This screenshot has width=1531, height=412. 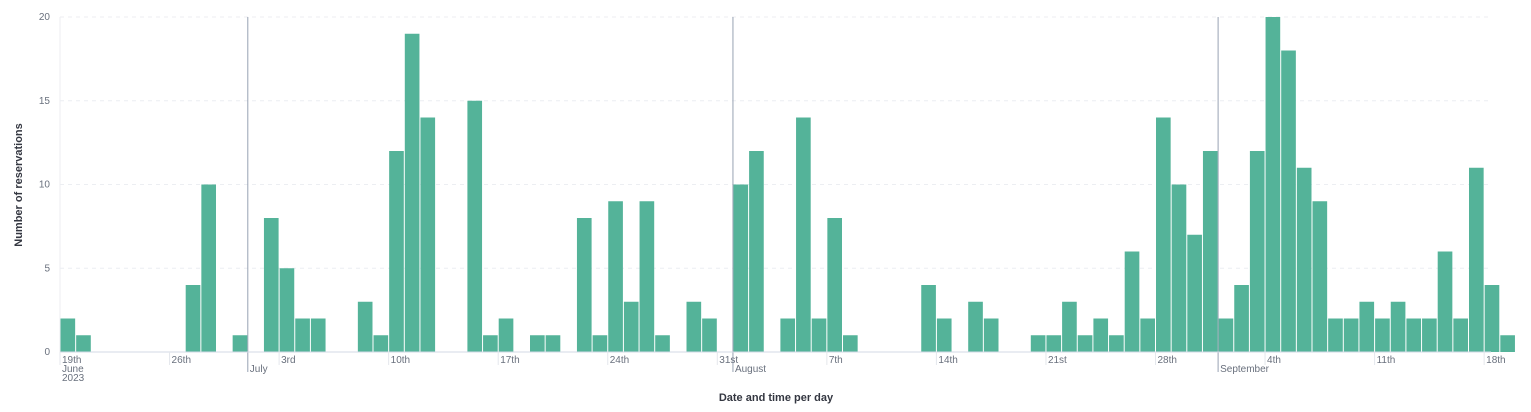 I want to click on y-tick-label: 20, so click(x=45, y=17).